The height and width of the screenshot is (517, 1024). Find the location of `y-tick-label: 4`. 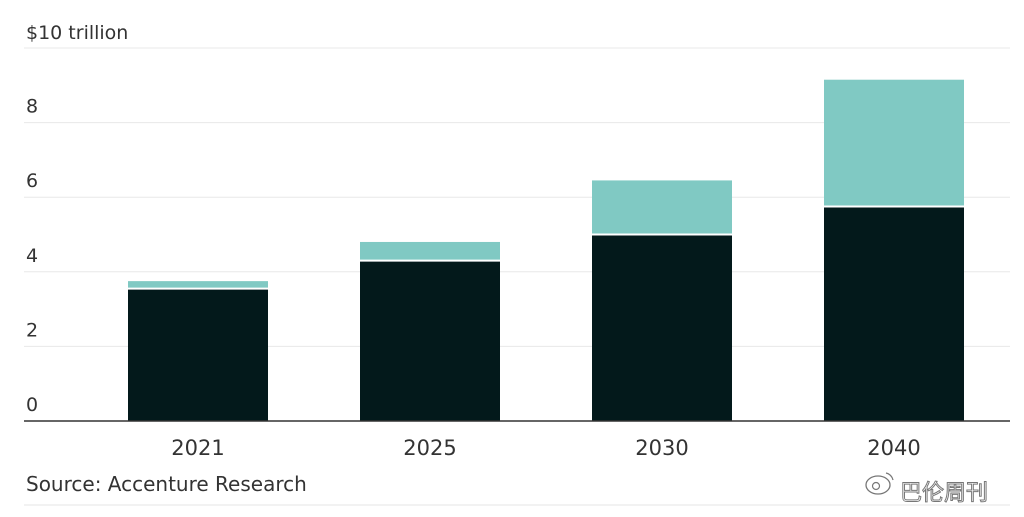

y-tick-label: 4 is located at coordinates (32, 256).